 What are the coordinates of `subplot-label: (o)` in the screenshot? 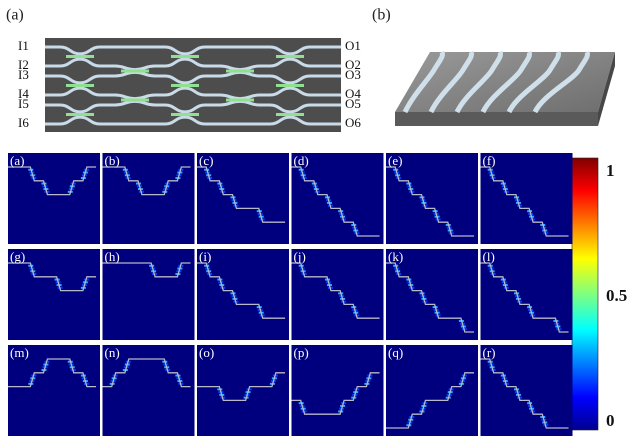 It's located at (206, 352).